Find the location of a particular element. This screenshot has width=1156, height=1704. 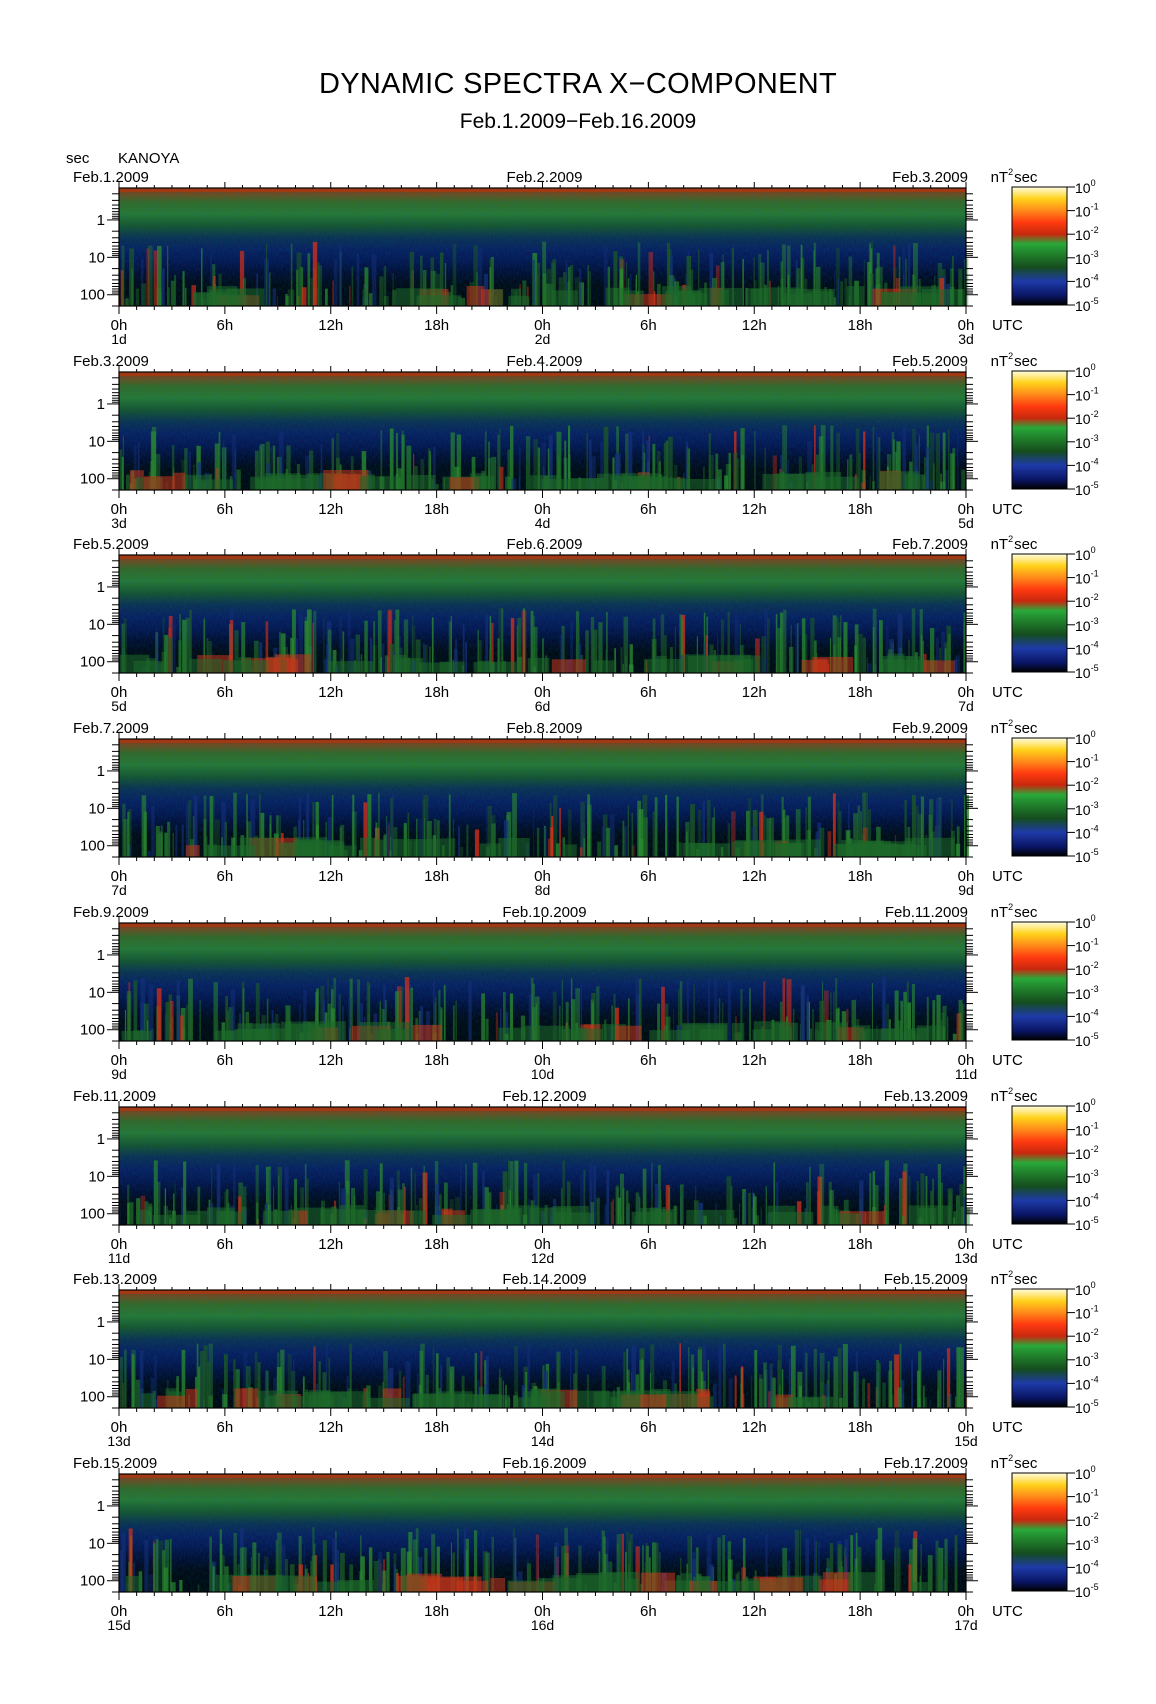

day-label-mid: 10d is located at coordinates (542, 1074).